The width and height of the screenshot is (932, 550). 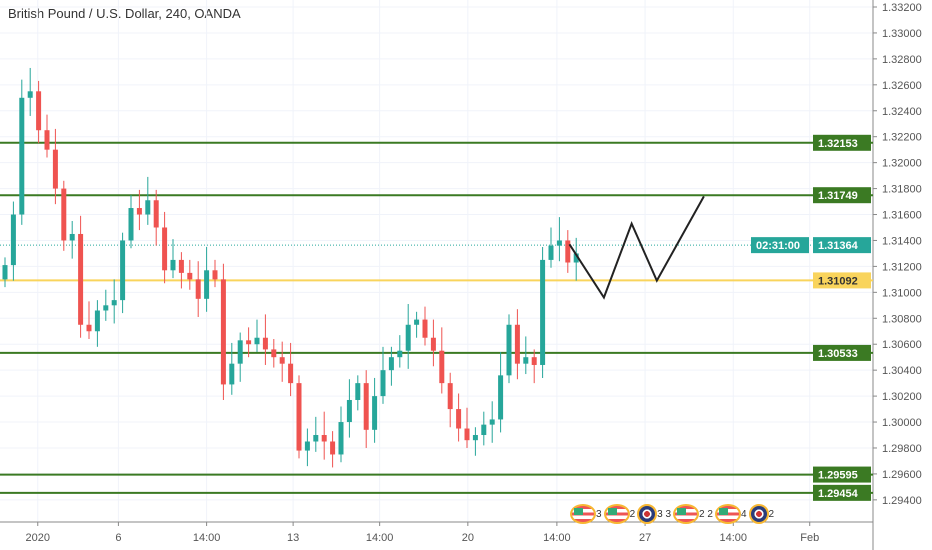 What do you see at coordinates (118, 538) in the screenshot?
I see `time-tick-label: 6` at bounding box center [118, 538].